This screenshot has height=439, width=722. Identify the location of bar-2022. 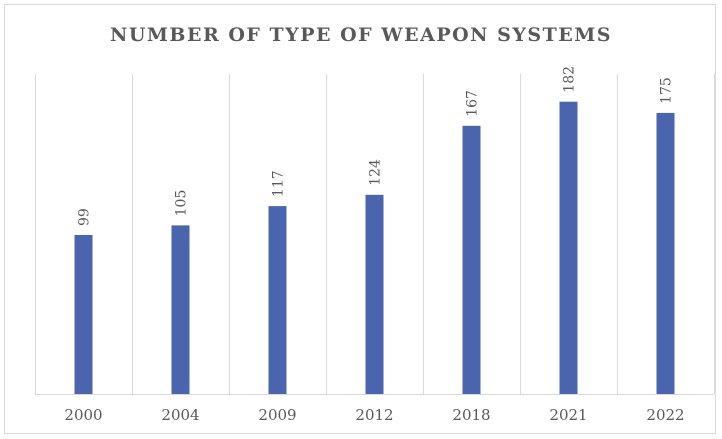
(666, 253).